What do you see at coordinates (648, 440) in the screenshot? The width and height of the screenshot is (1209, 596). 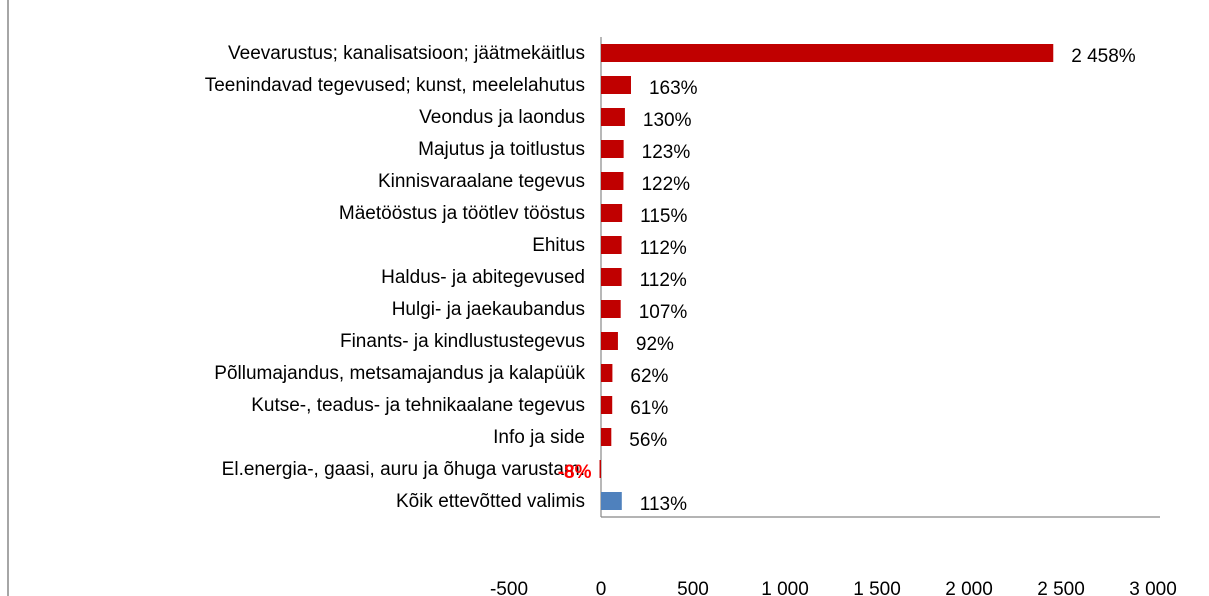 I see `data-label: 56%` at bounding box center [648, 440].